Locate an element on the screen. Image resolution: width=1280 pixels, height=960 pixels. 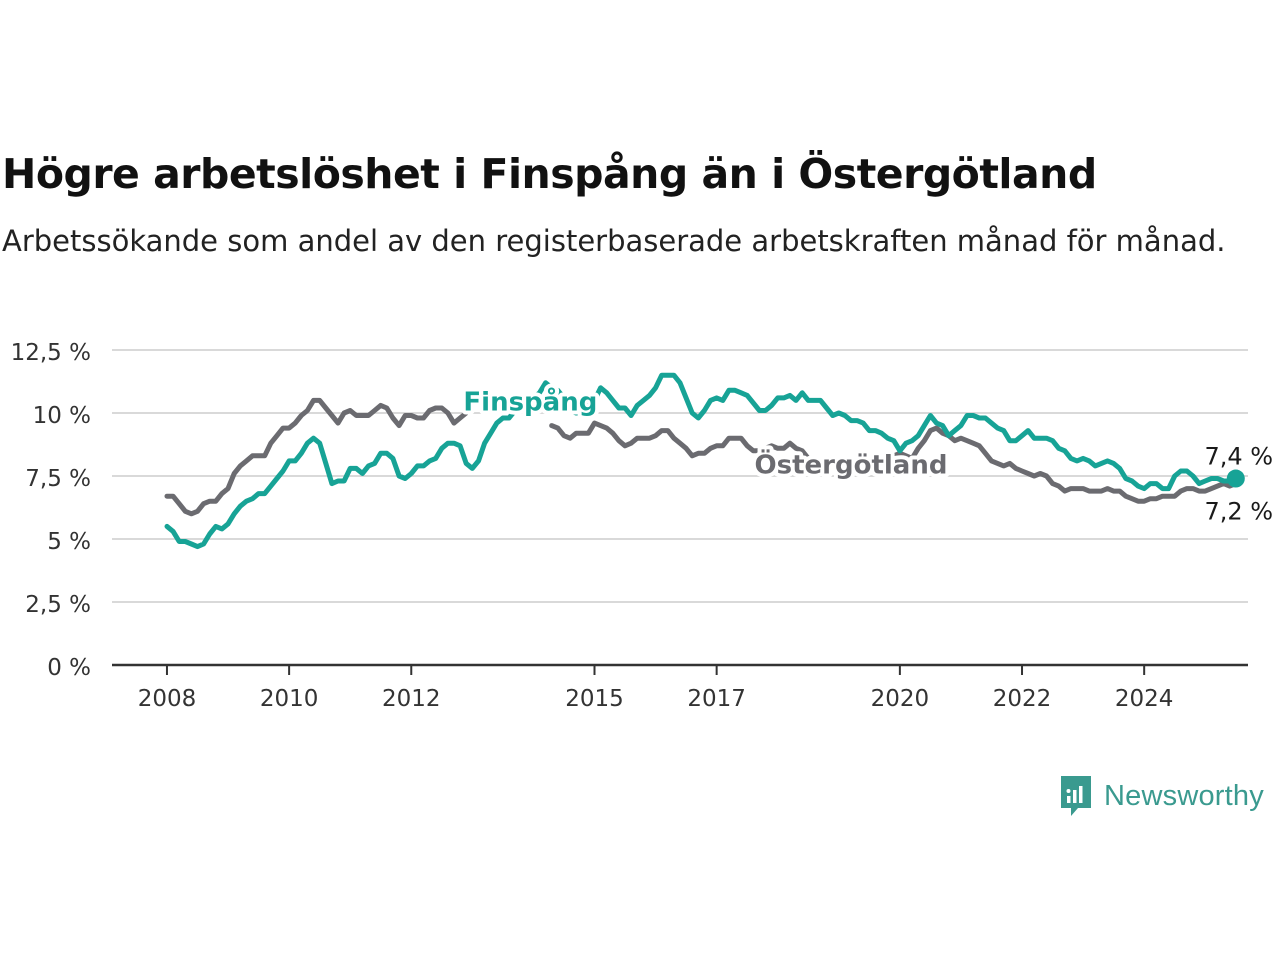
finspang-series-label: Finspång is located at coordinates (530, 401).